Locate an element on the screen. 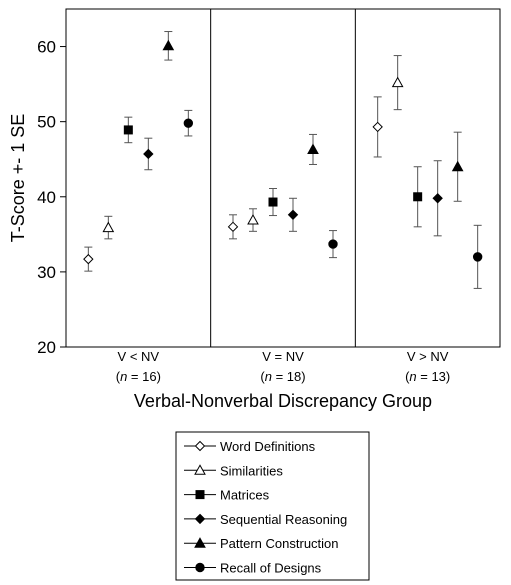 The width and height of the screenshot is (511, 585). legend-label: Similarities is located at coordinates (251, 470).